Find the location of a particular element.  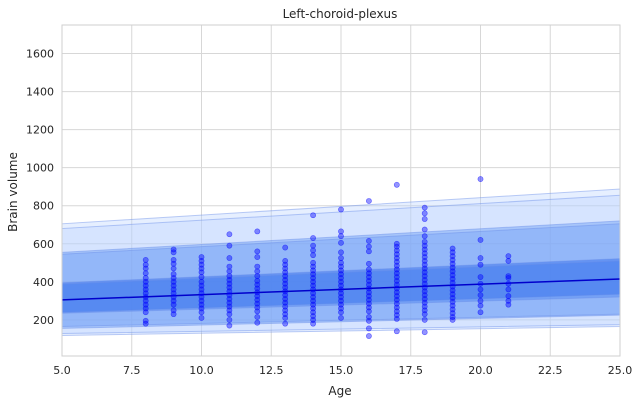

x-axis-label: Age is located at coordinates (339, 391).